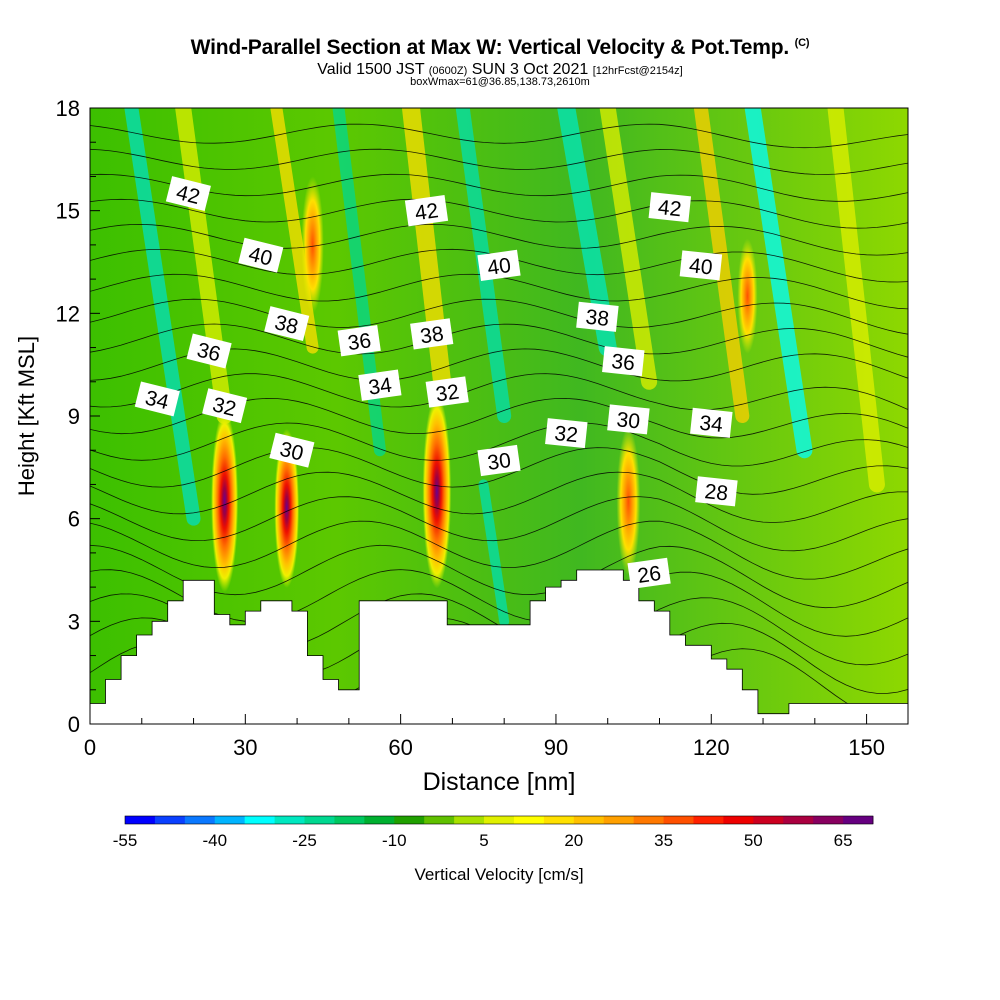 The width and height of the screenshot is (1000, 1000). I want to click on theta-label-text: 26, so click(649, 575).